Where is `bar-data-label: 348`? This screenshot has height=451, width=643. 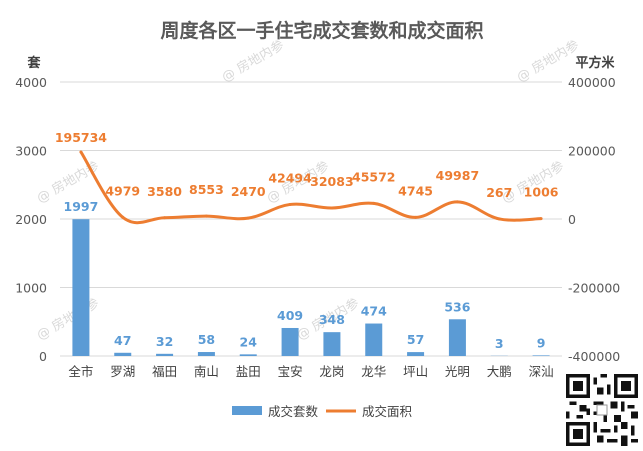
bar-data-label: 348 is located at coordinates (332, 319).